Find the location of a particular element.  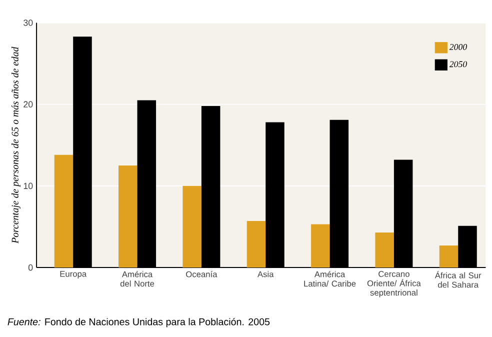

y-tick-label: 20 is located at coordinates (28, 104).